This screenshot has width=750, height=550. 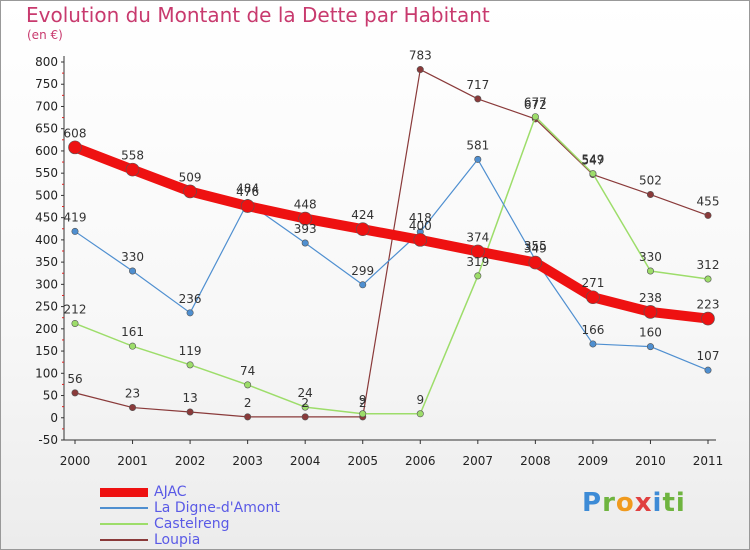 What do you see at coordinates (420, 218) in the screenshot?
I see `data-label: 418` at bounding box center [420, 218].